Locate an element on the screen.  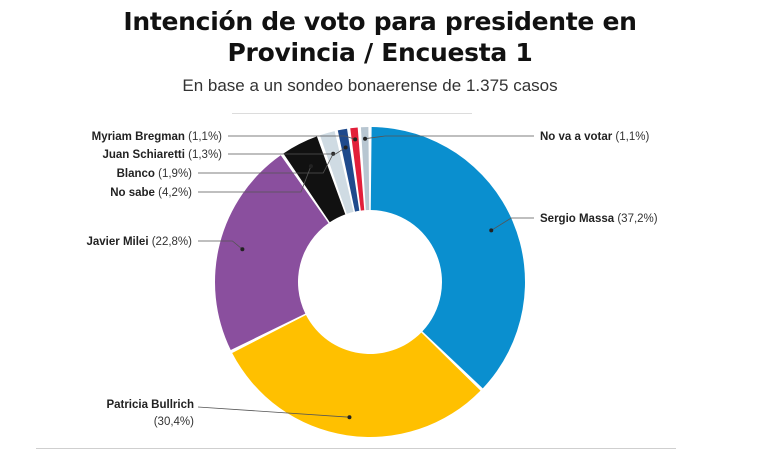
value-label-no-sabe: (4,2%) is located at coordinates (175, 193).